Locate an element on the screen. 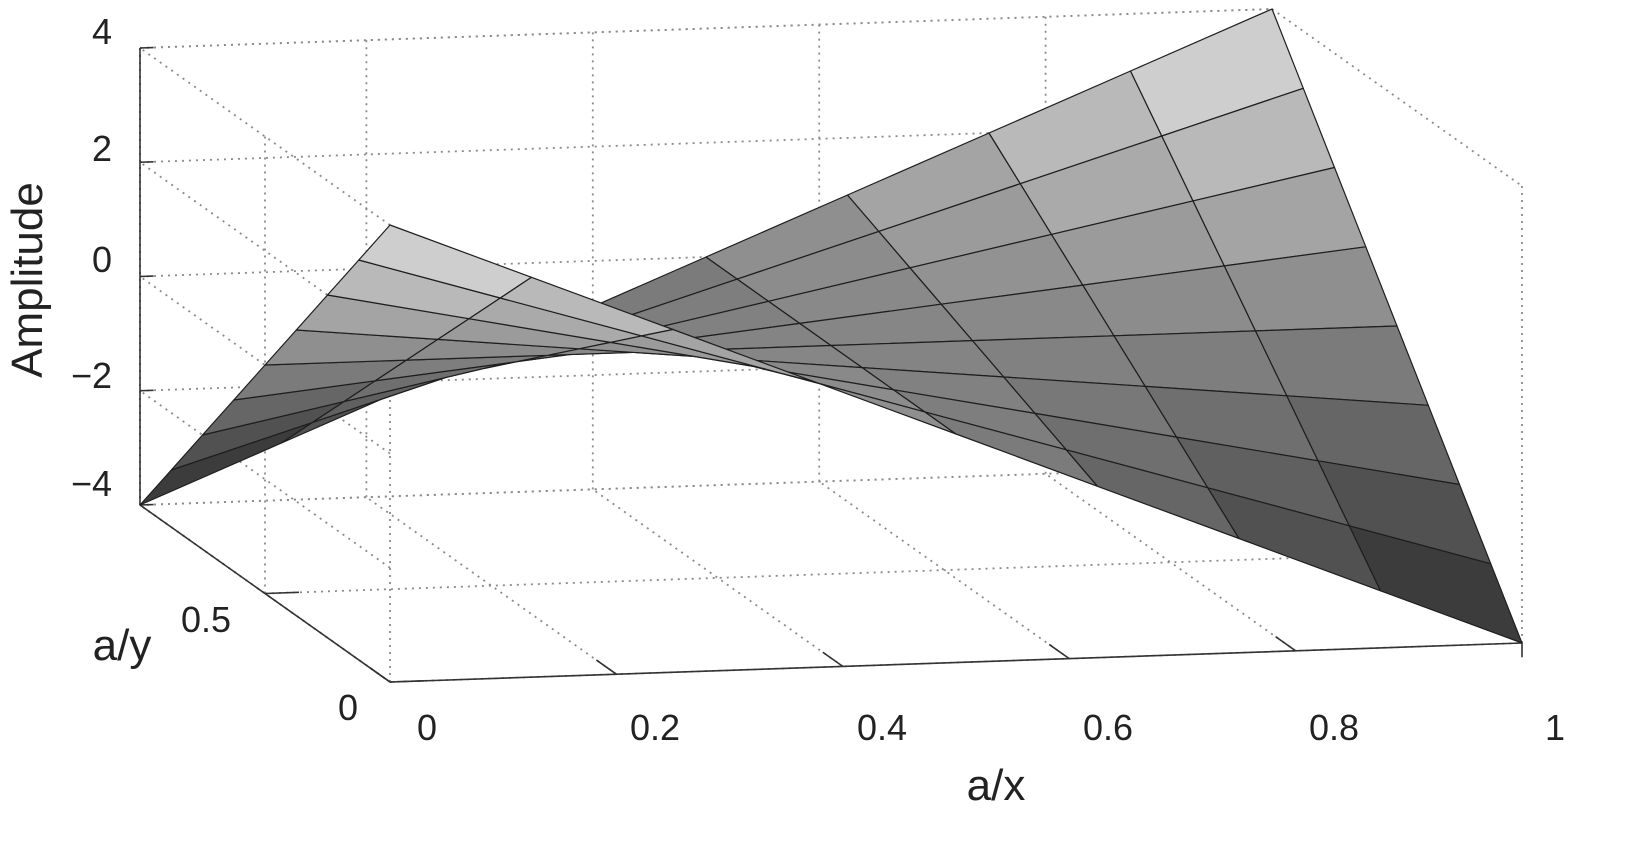  x-tick-label: 0.2 is located at coordinates (655, 727).